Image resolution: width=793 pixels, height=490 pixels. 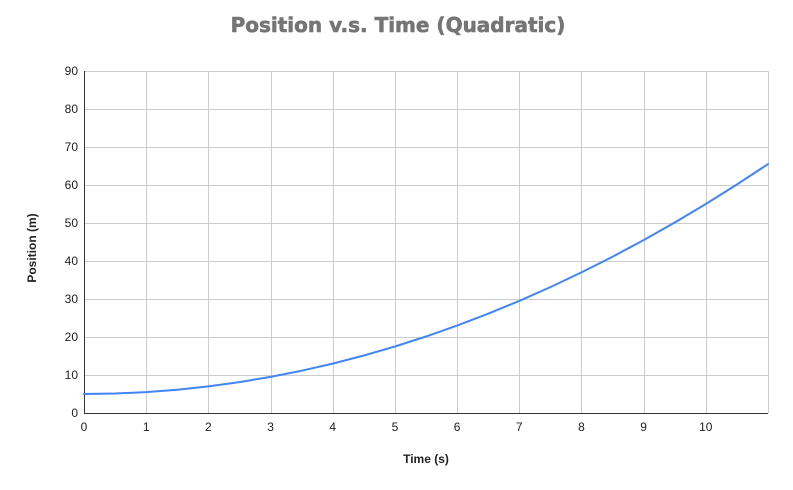 What do you see at coordinates (72, 223) in the screenshot?
I see `y-tick-label: 50` at bounding box center [72, 223].